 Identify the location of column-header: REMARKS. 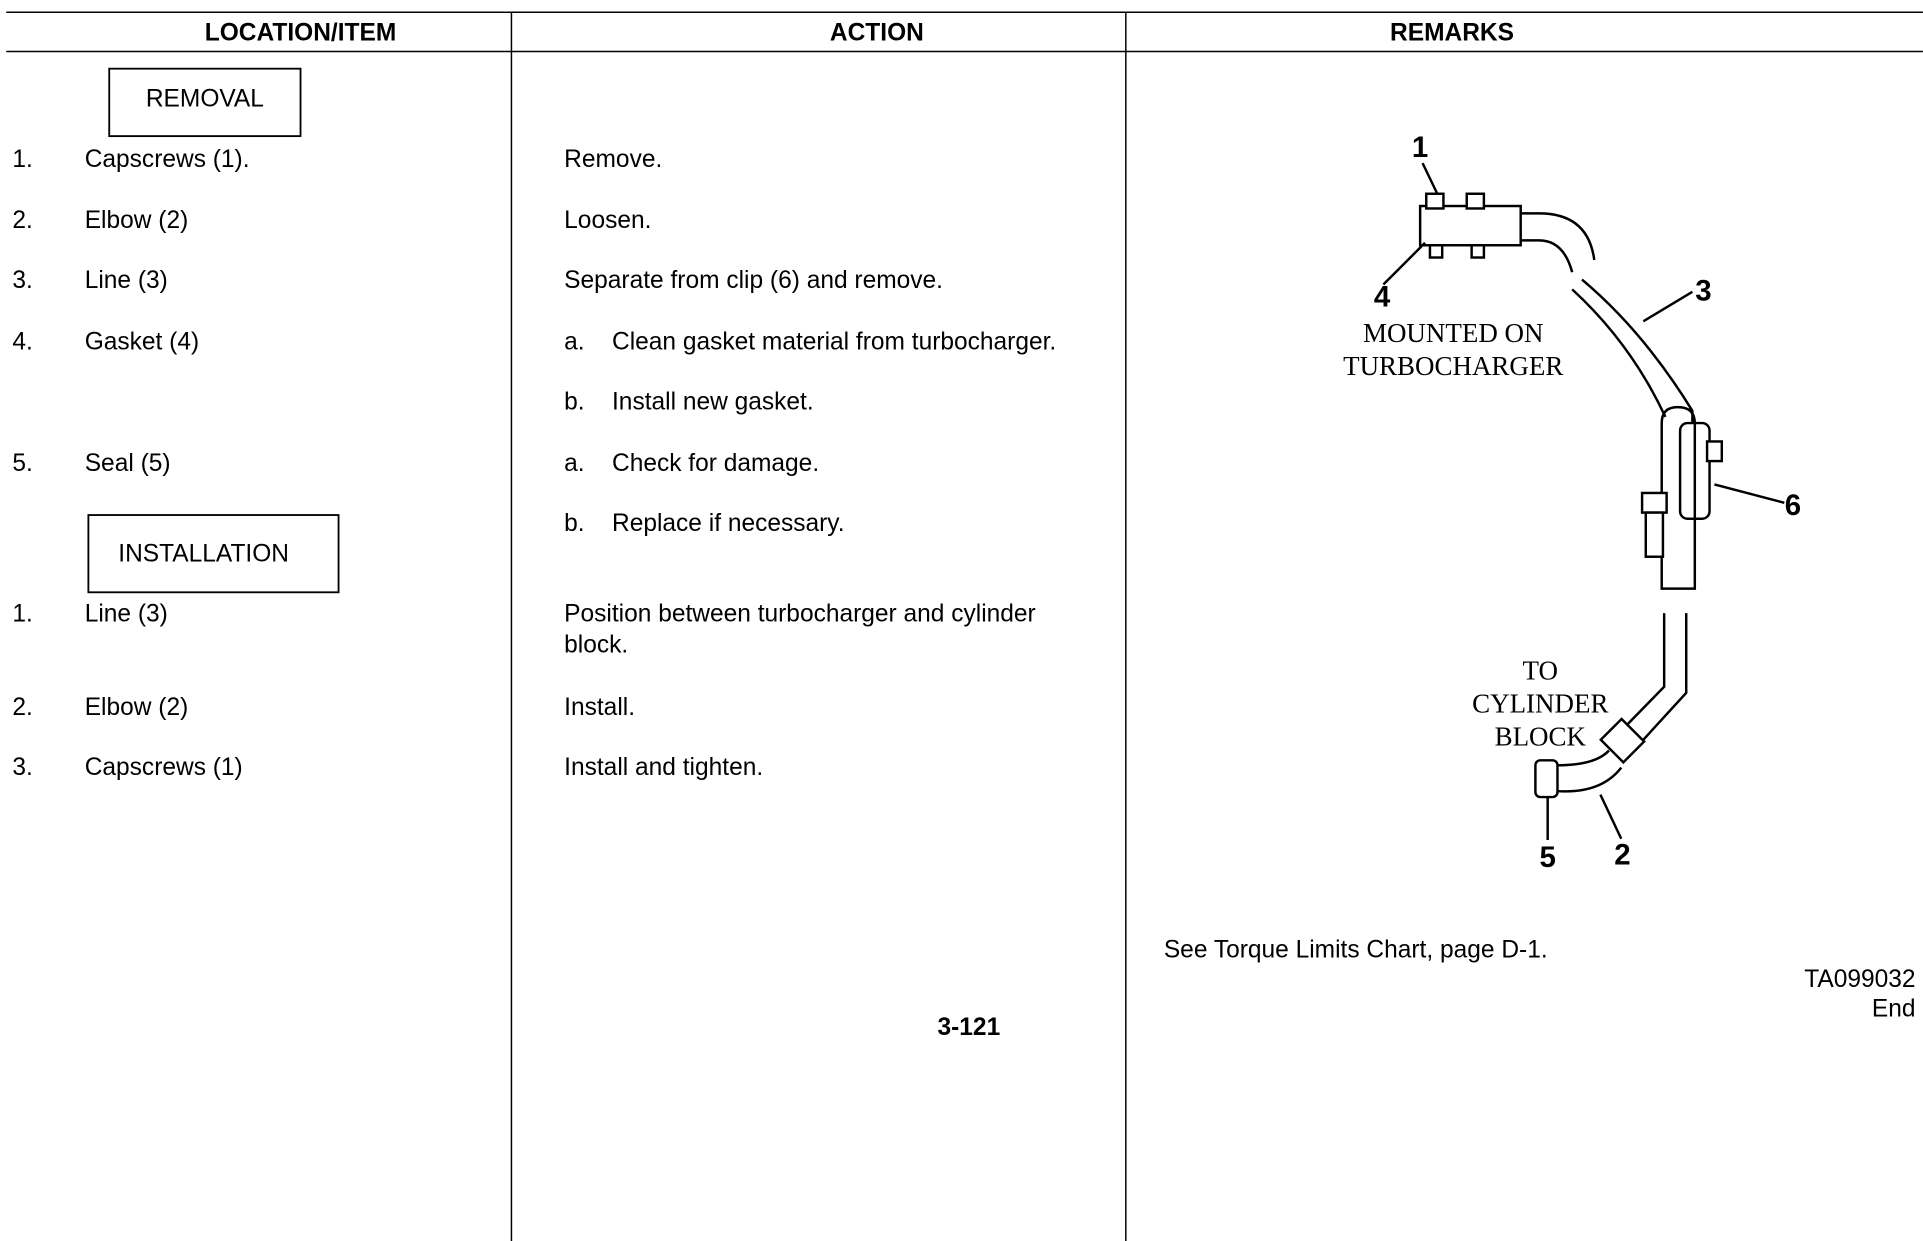
(1452, 32).